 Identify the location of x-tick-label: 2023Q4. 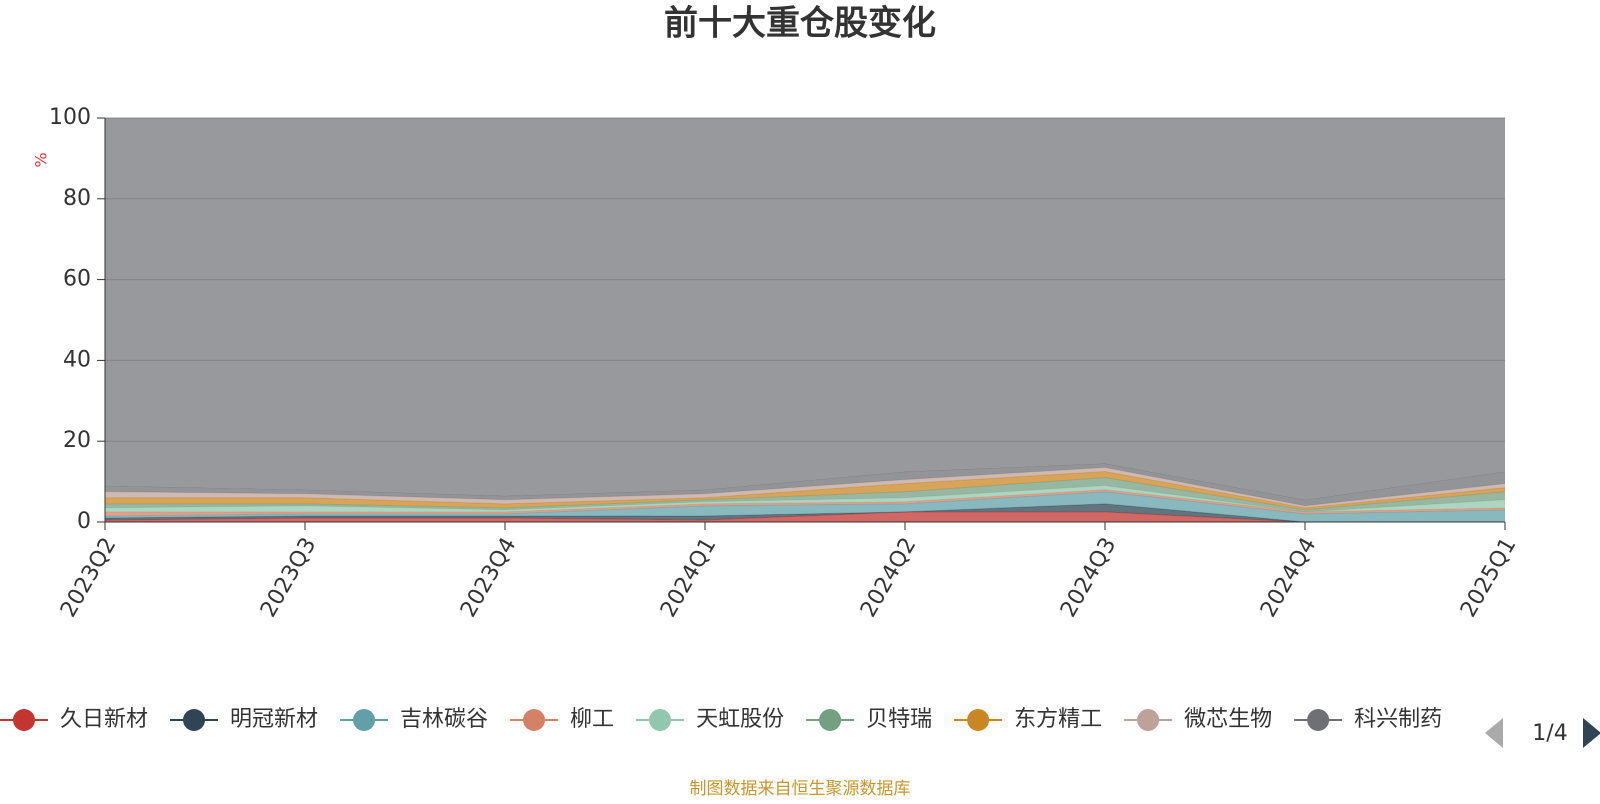
(488, 578).